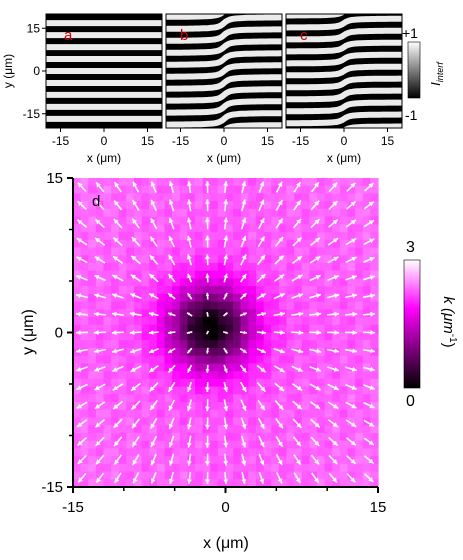  What do you see at coordinates (423, 74) in the screenshot?
I see `colorbar-interference: +1 -1 Iinterf` at bounding box center [423, 74].